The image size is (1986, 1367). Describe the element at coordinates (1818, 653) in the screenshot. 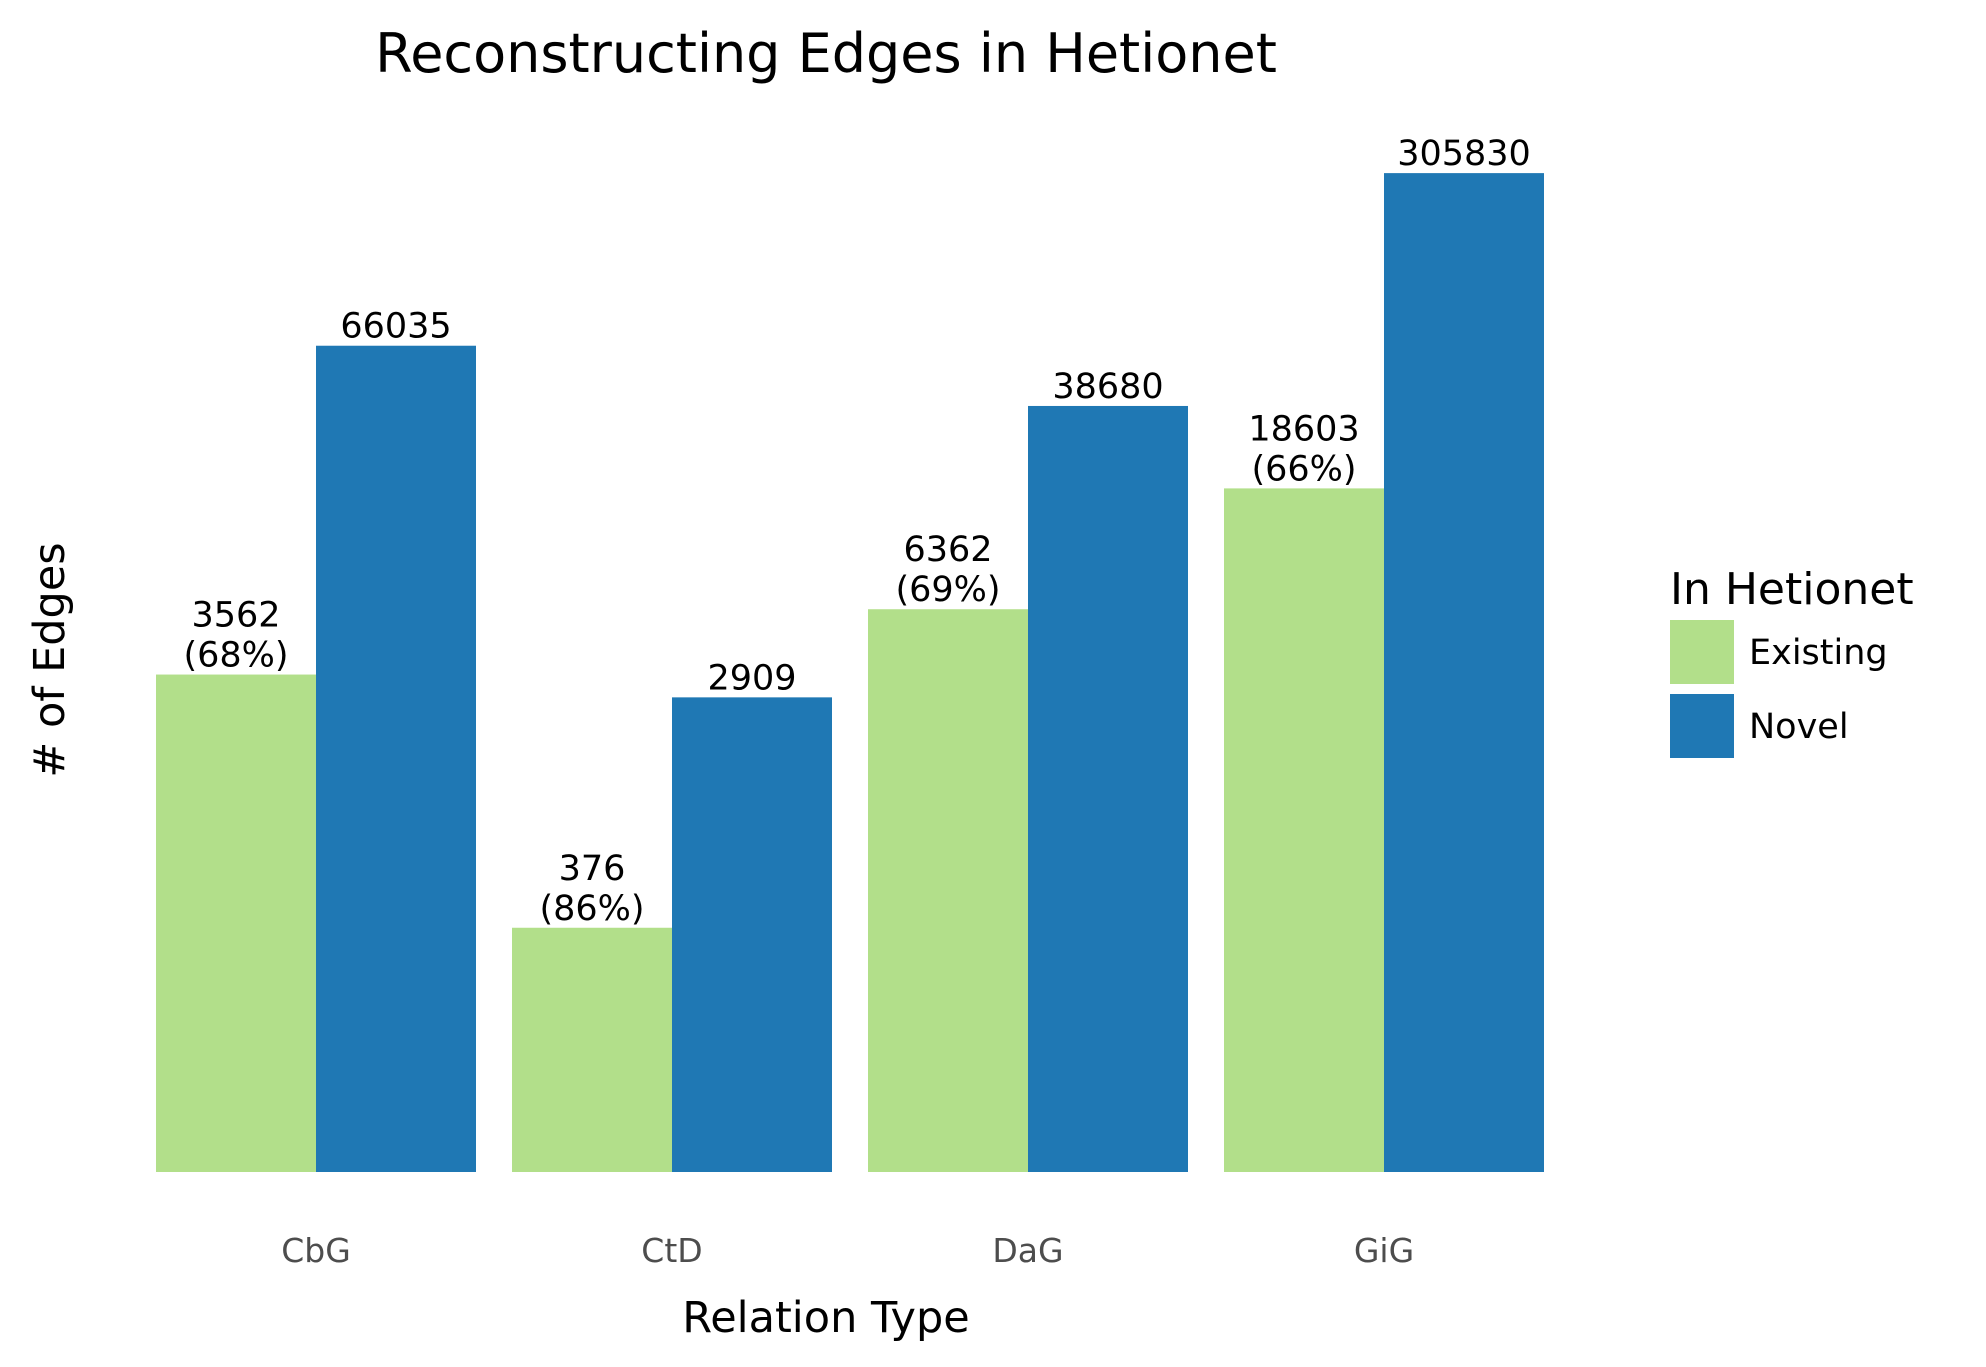

I see `legend-label-existing: Existing` at that location.